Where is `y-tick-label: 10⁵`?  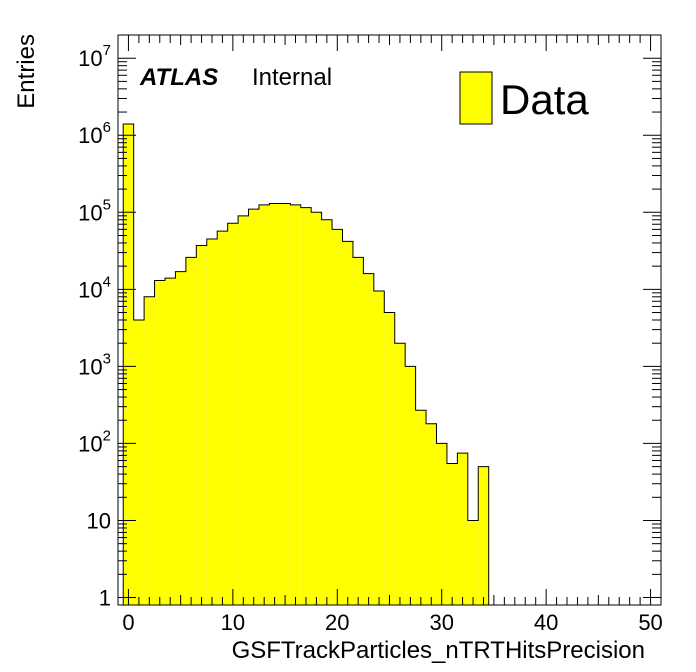
y-tick-label: 10⁵ is located at coordinates (94, 210).